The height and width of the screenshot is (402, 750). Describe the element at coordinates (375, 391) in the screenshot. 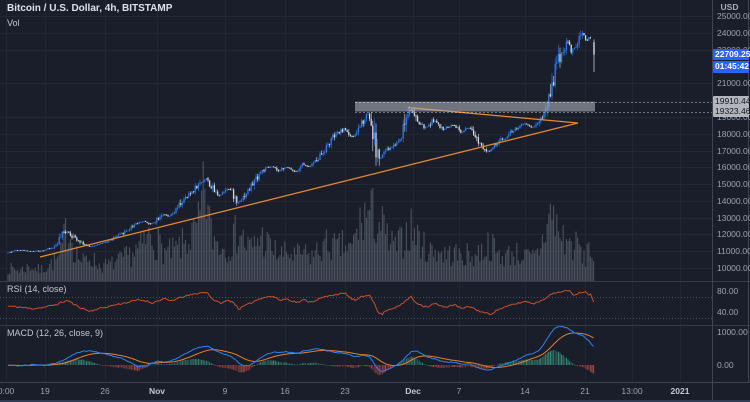

I see `time-axis: 0:00 19 26 Nov 9 16 23 Dec 7 14 21 13:00 2021` at that location.